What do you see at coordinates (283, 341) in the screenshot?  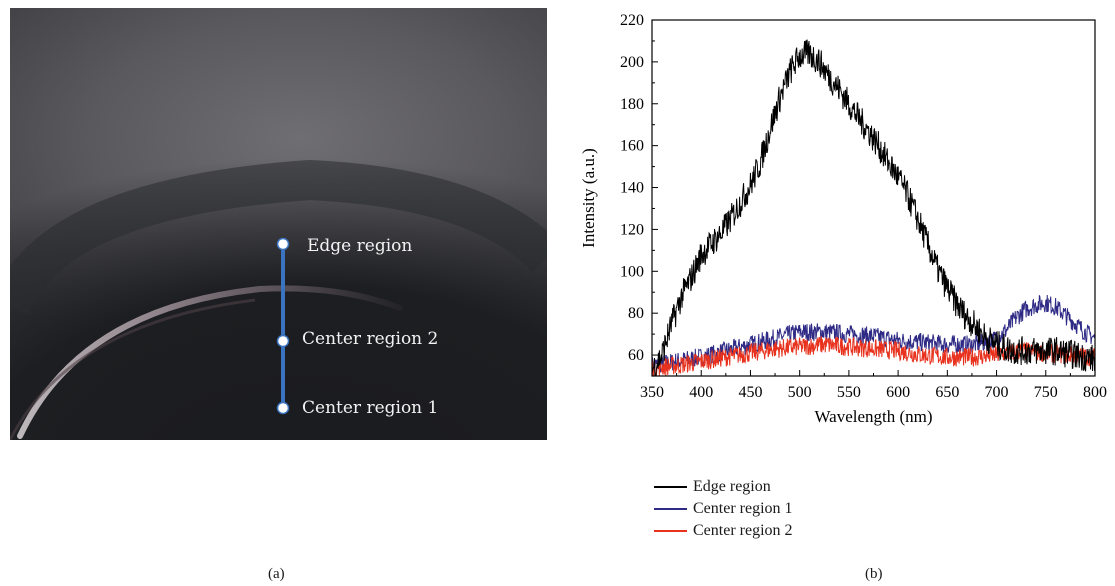 I see `center-region-2-dot` at bounding box center [283, 341].